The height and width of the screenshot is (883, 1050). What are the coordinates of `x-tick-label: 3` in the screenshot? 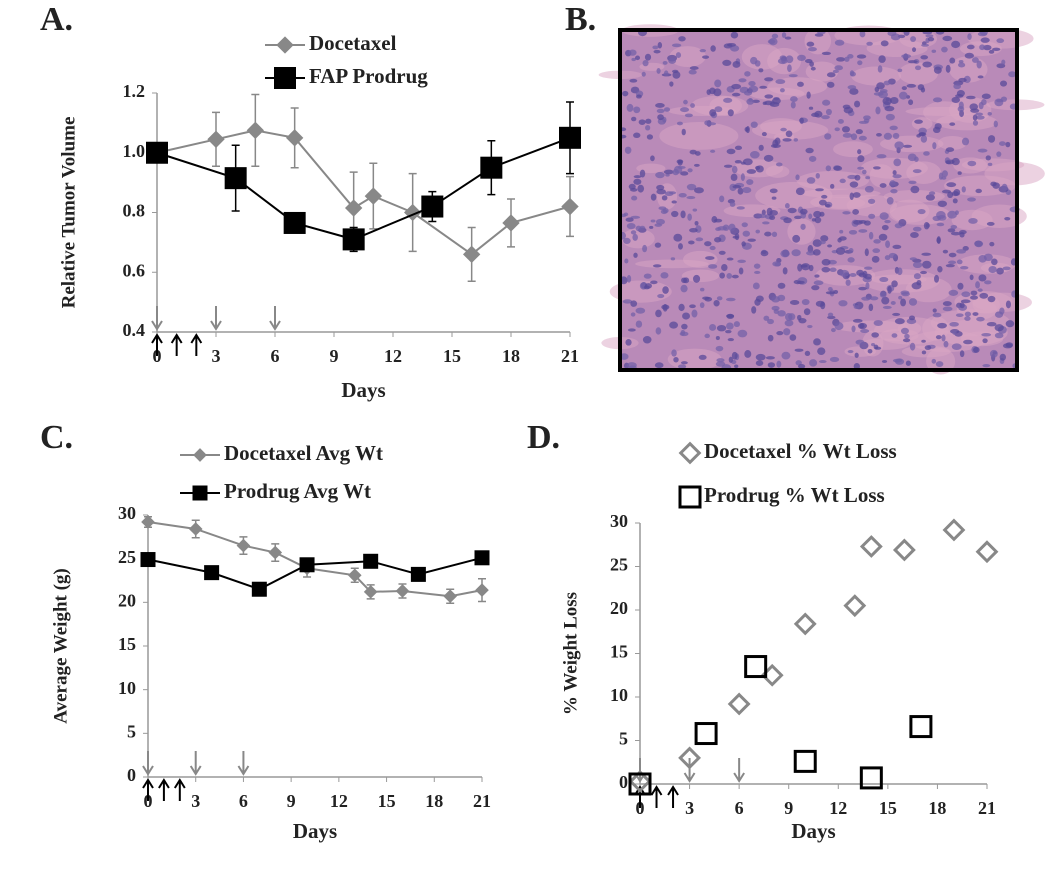 It's located at (195, 801).